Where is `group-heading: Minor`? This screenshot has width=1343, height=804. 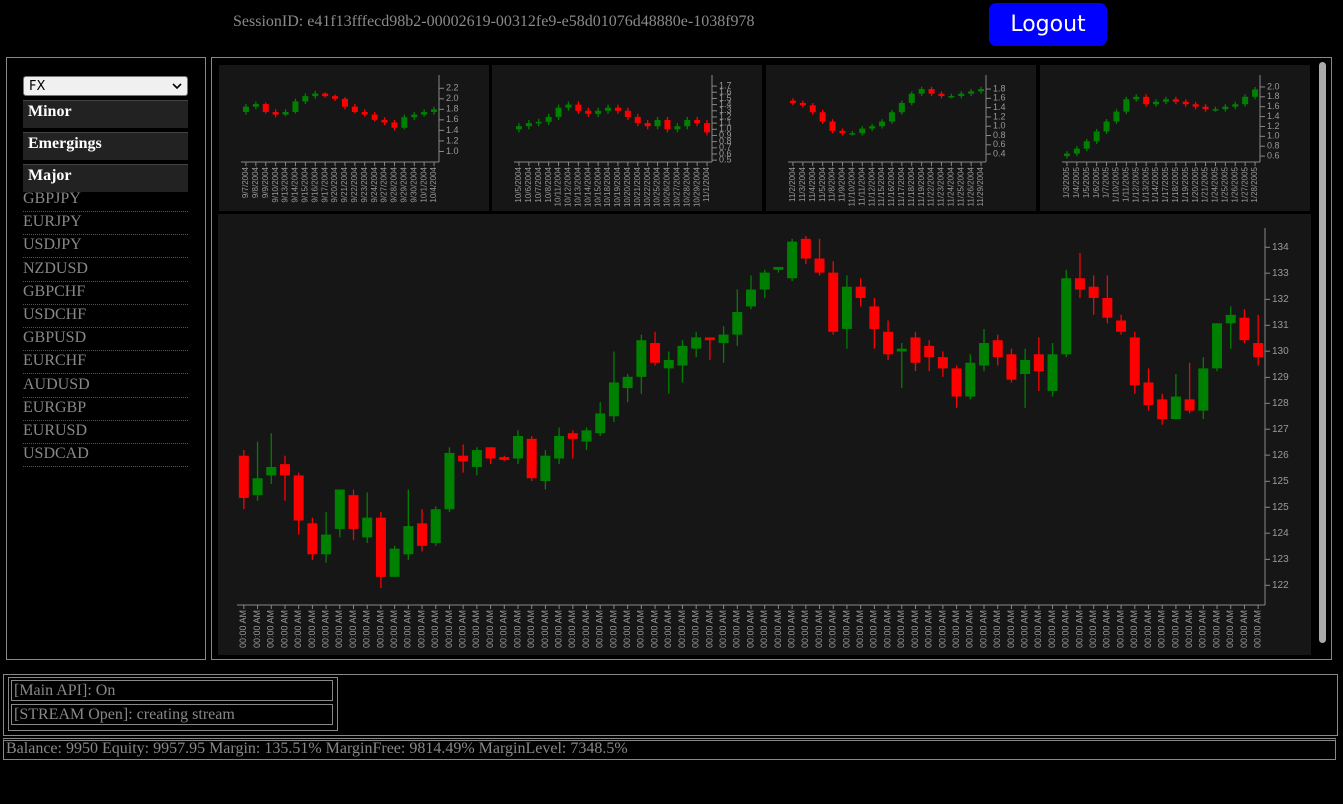
group-heading: Minor is located at coordinates (105, 114).